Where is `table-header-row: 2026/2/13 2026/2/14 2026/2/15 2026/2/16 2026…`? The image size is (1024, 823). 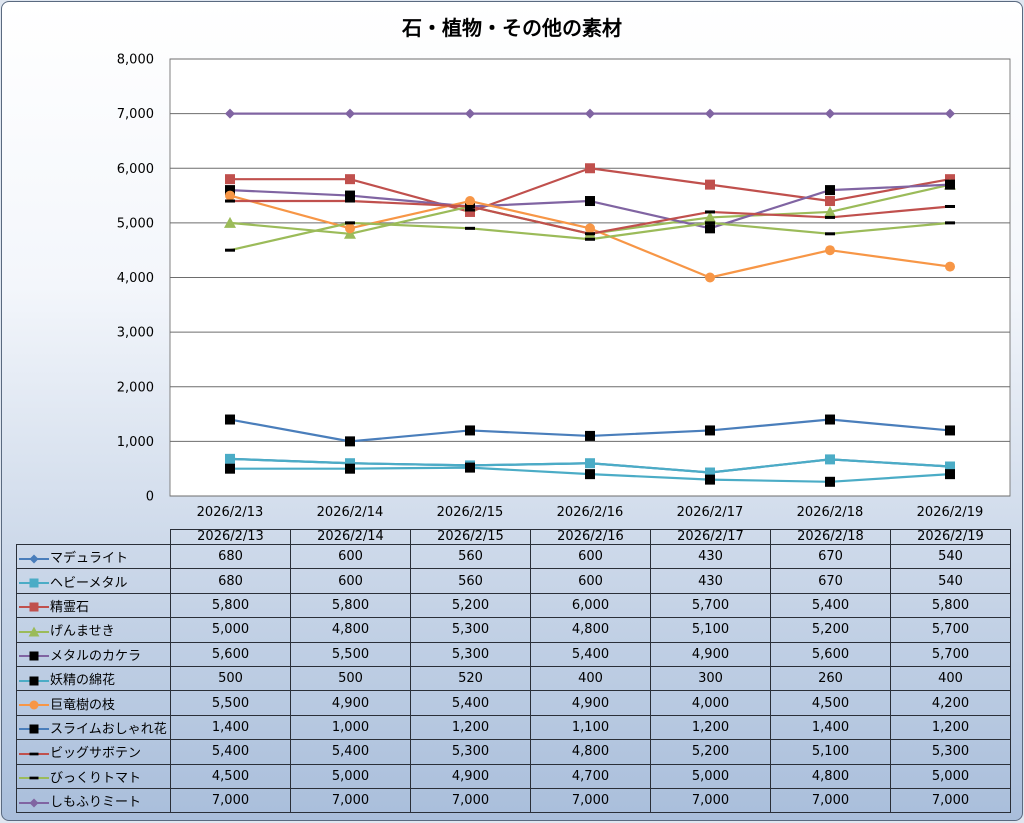
table-header-row: 2026/2/13 2026/2/14 2026/2/15 2026/2/16 2026… is located at coordinates (514, 537).